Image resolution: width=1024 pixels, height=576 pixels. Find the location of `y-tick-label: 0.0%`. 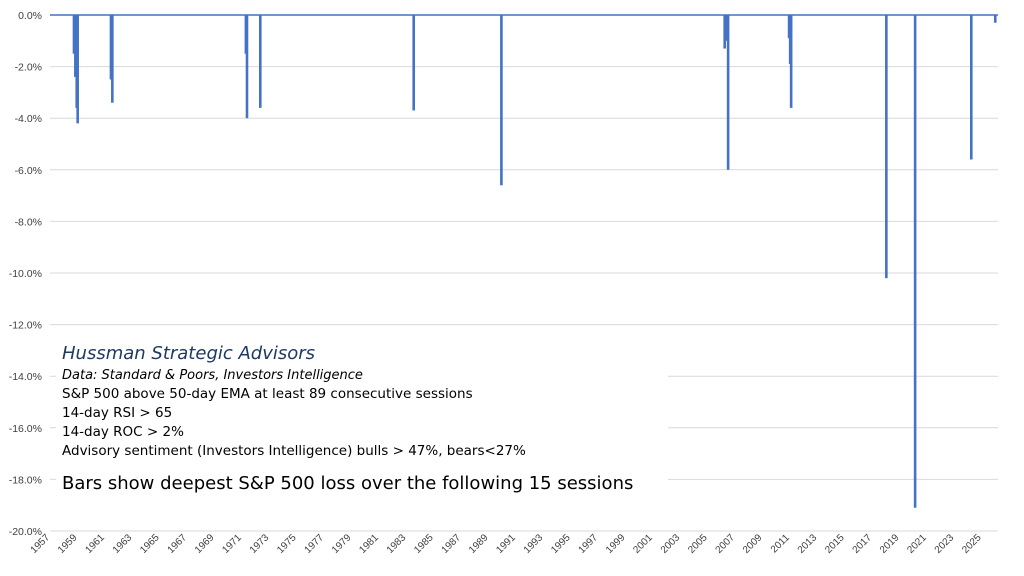

y-tick-label: 0.0% is located at coordinates (30, 16).